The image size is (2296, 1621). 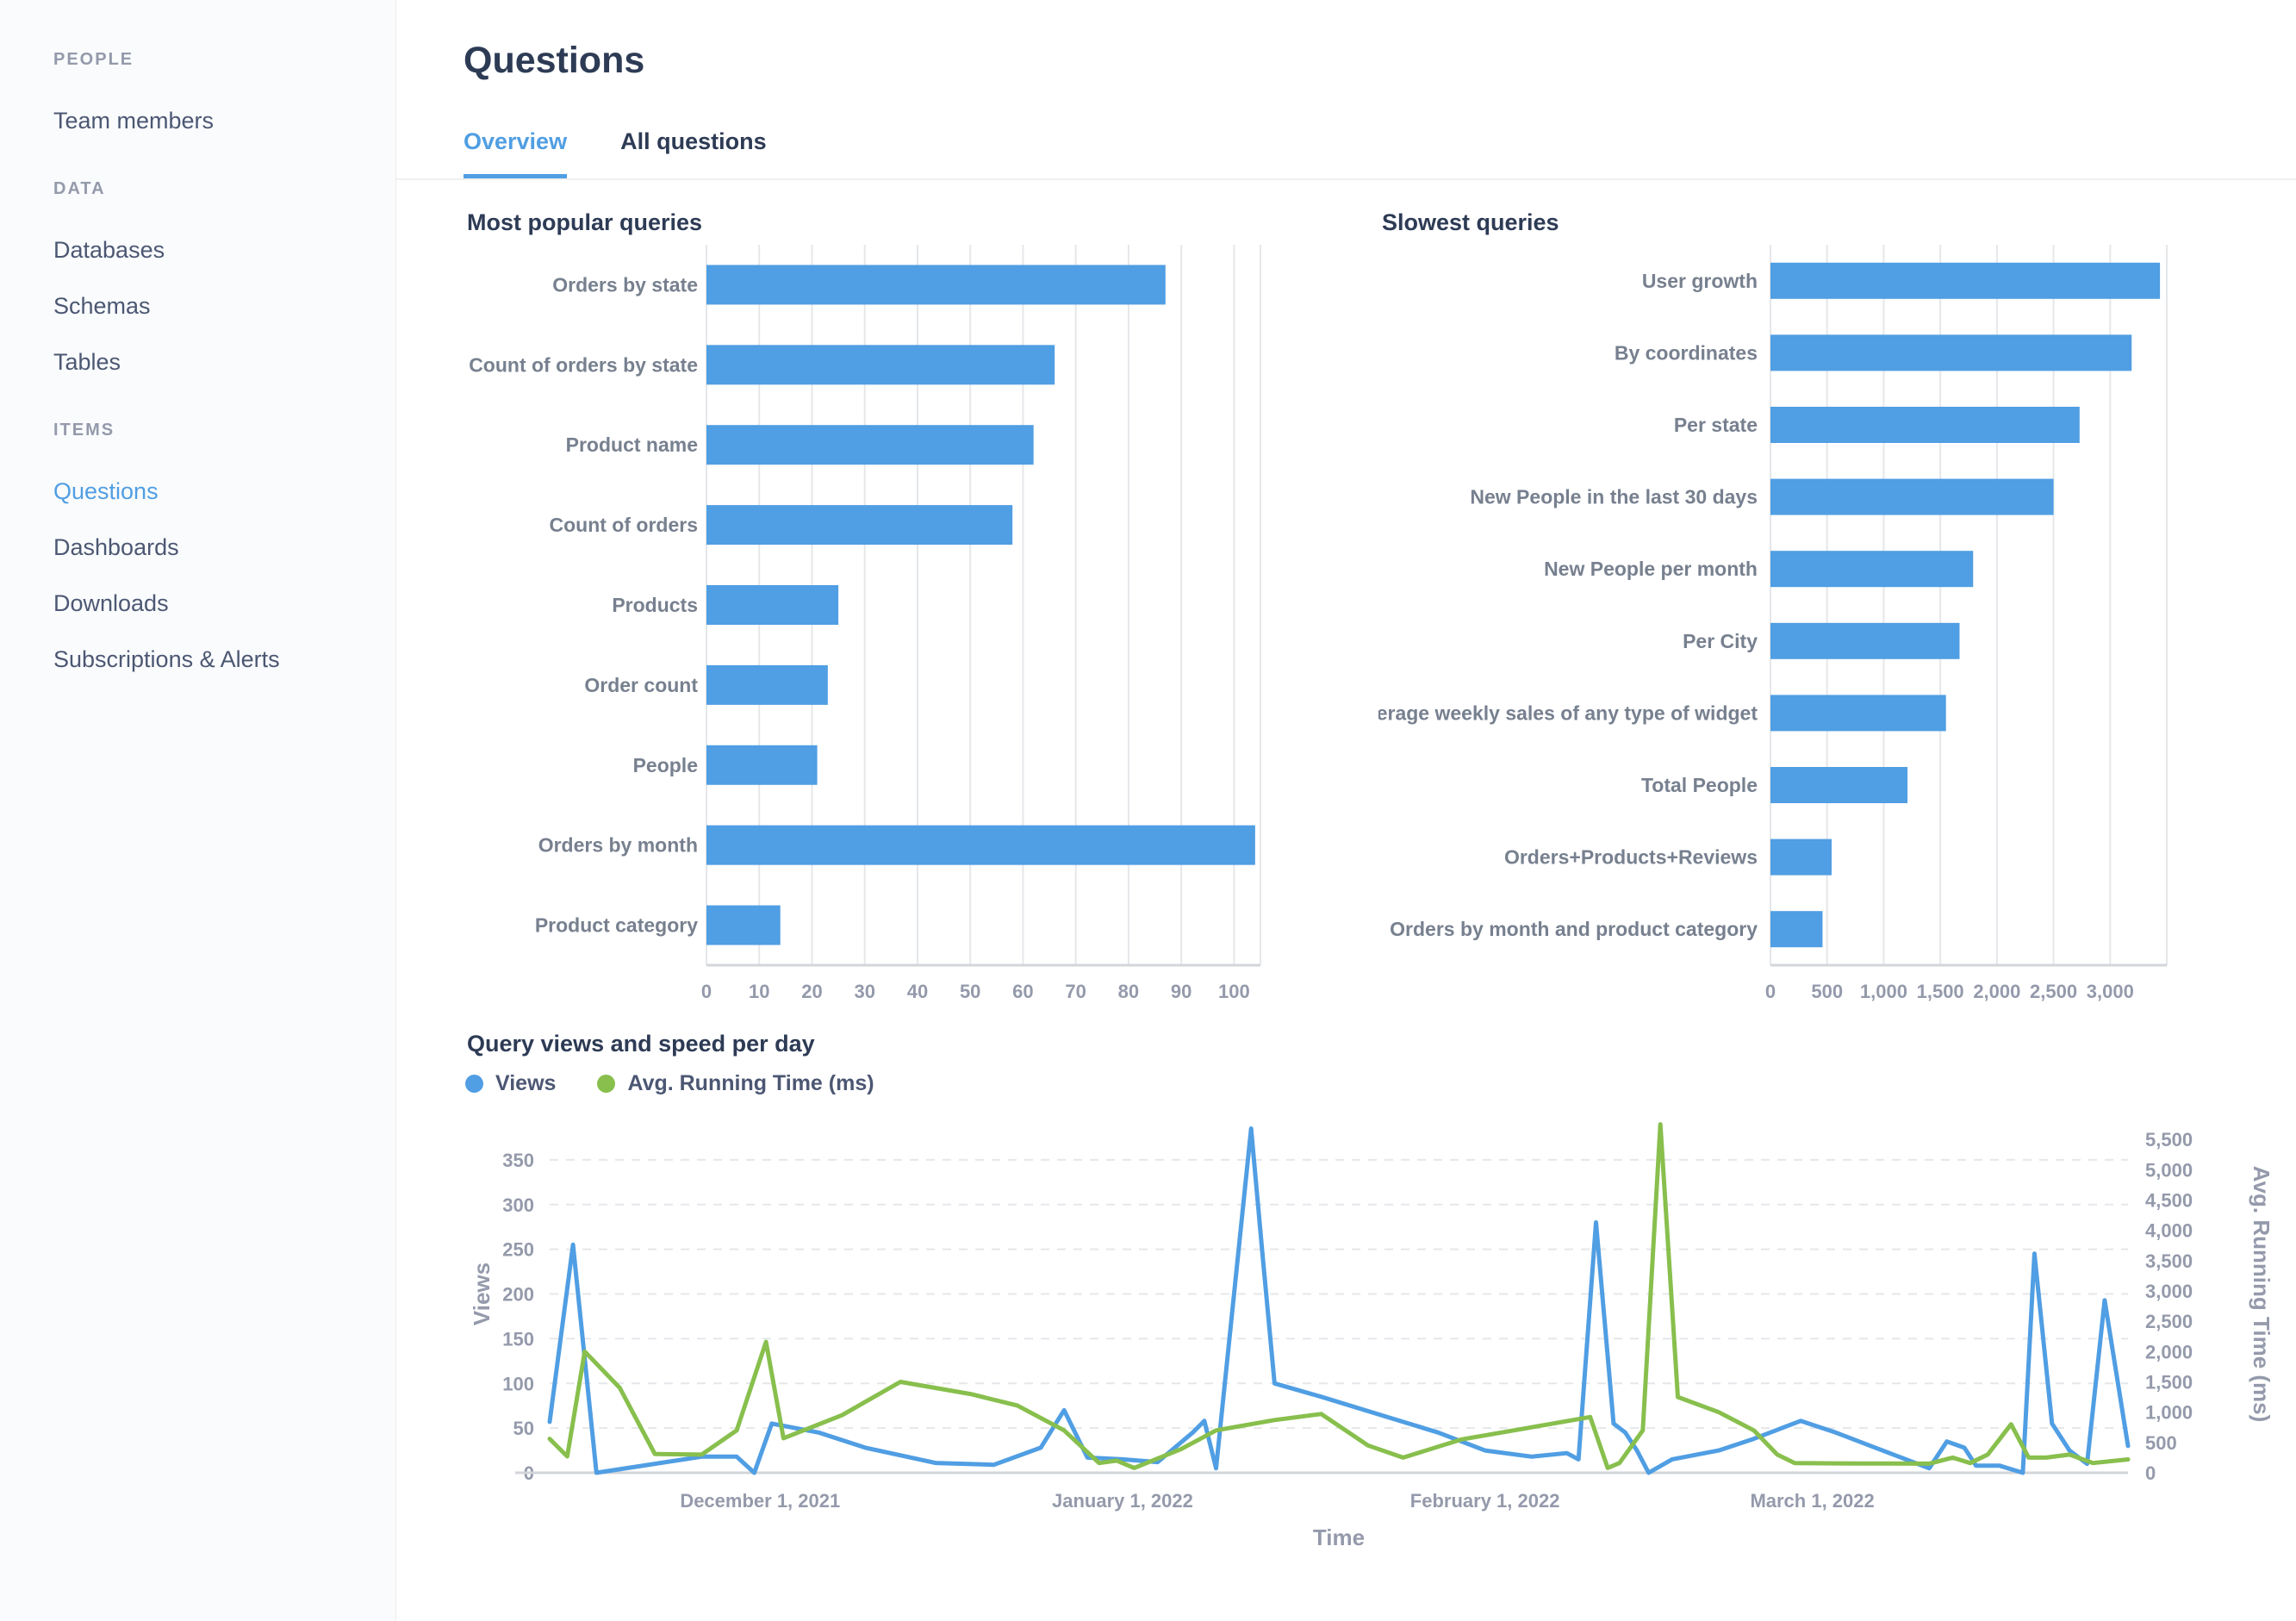 I want to click on legend-dot-icon, so click(x=607, y=1084).